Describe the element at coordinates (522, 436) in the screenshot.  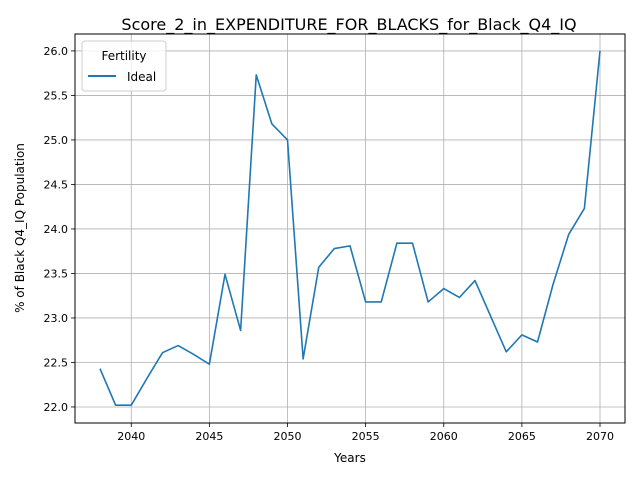
I see `x-tick-label: 2065` at that location.